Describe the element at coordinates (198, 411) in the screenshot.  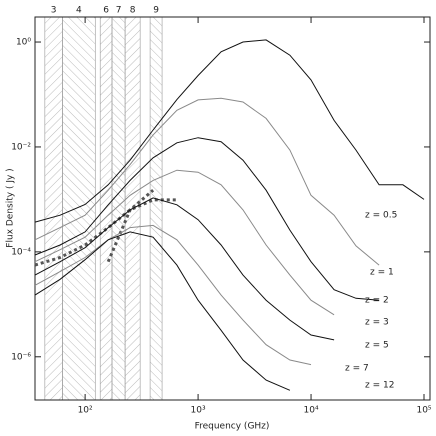
I see `x-tick-label: 10³` at that location.